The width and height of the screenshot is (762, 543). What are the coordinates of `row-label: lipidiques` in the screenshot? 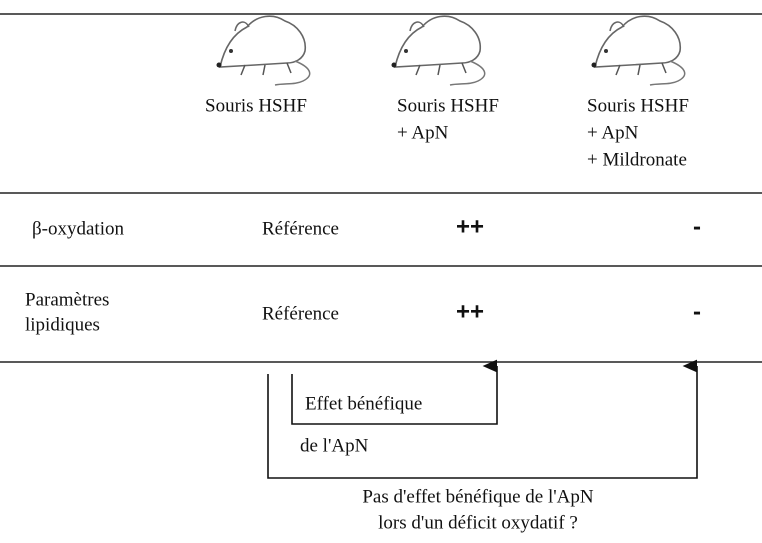 It's located at (62, 324).